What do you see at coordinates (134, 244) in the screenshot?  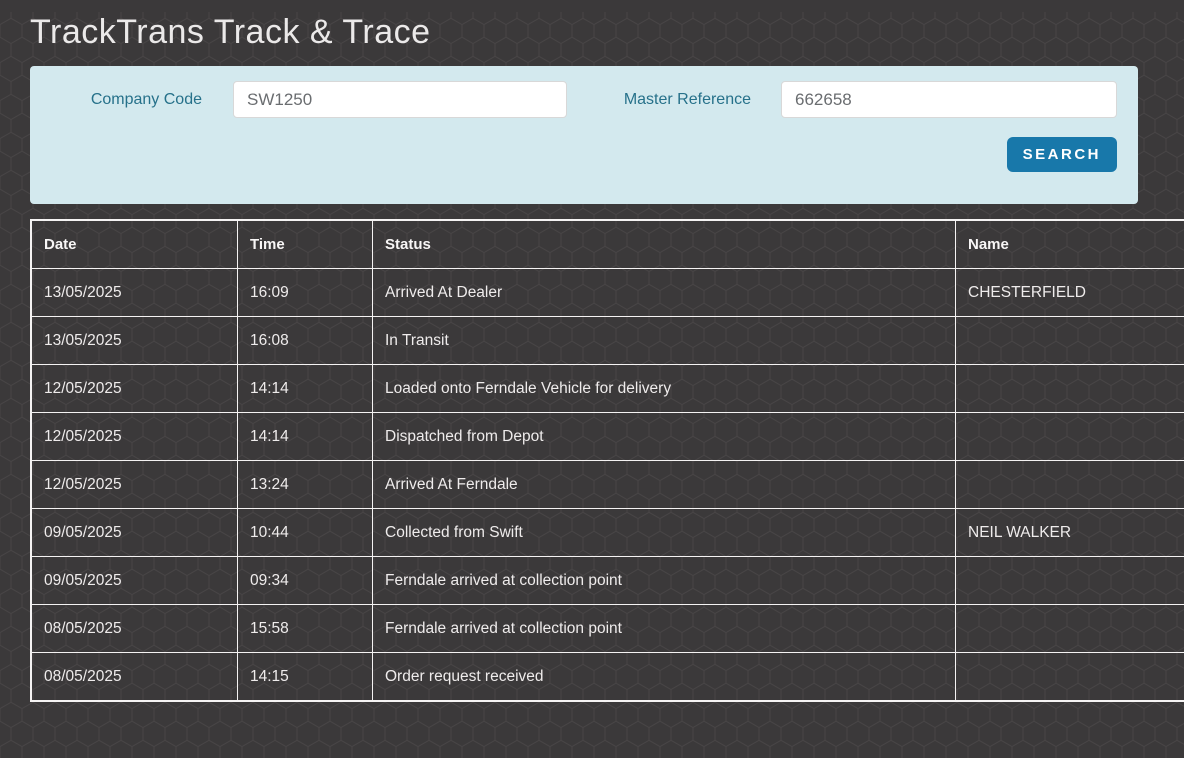 I see `column-header-date: Date` at bounding box center [134, 244].